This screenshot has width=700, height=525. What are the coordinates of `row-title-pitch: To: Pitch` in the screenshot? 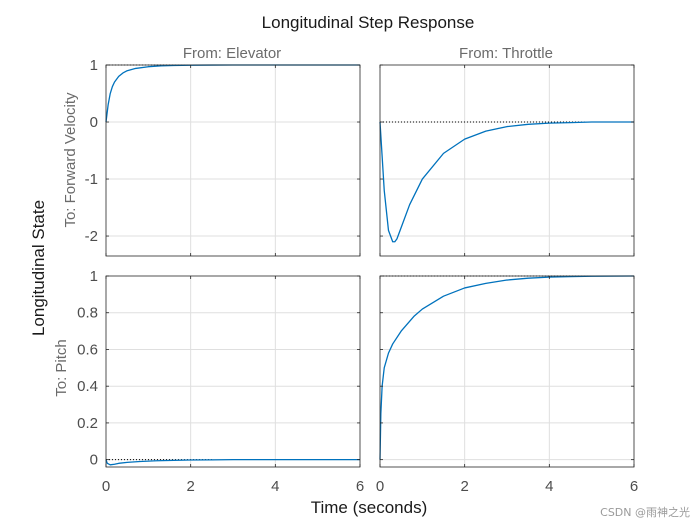 It's located at (61, 368).